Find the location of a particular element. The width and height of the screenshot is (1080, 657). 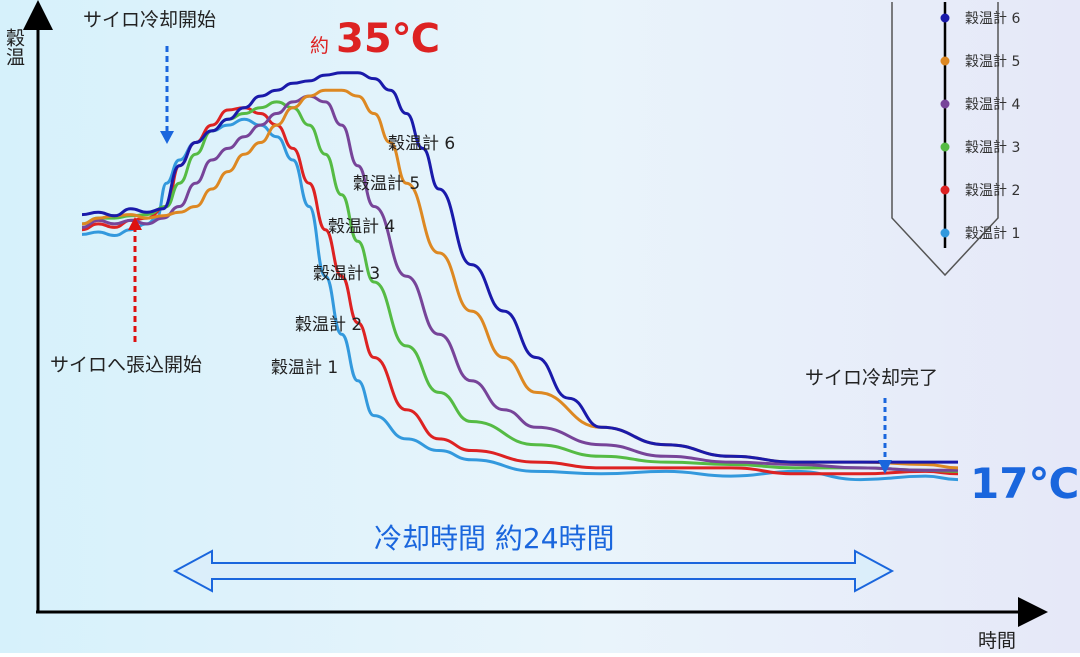

series-label-6: 穀温計 6 is located at coordinates (421, 144).